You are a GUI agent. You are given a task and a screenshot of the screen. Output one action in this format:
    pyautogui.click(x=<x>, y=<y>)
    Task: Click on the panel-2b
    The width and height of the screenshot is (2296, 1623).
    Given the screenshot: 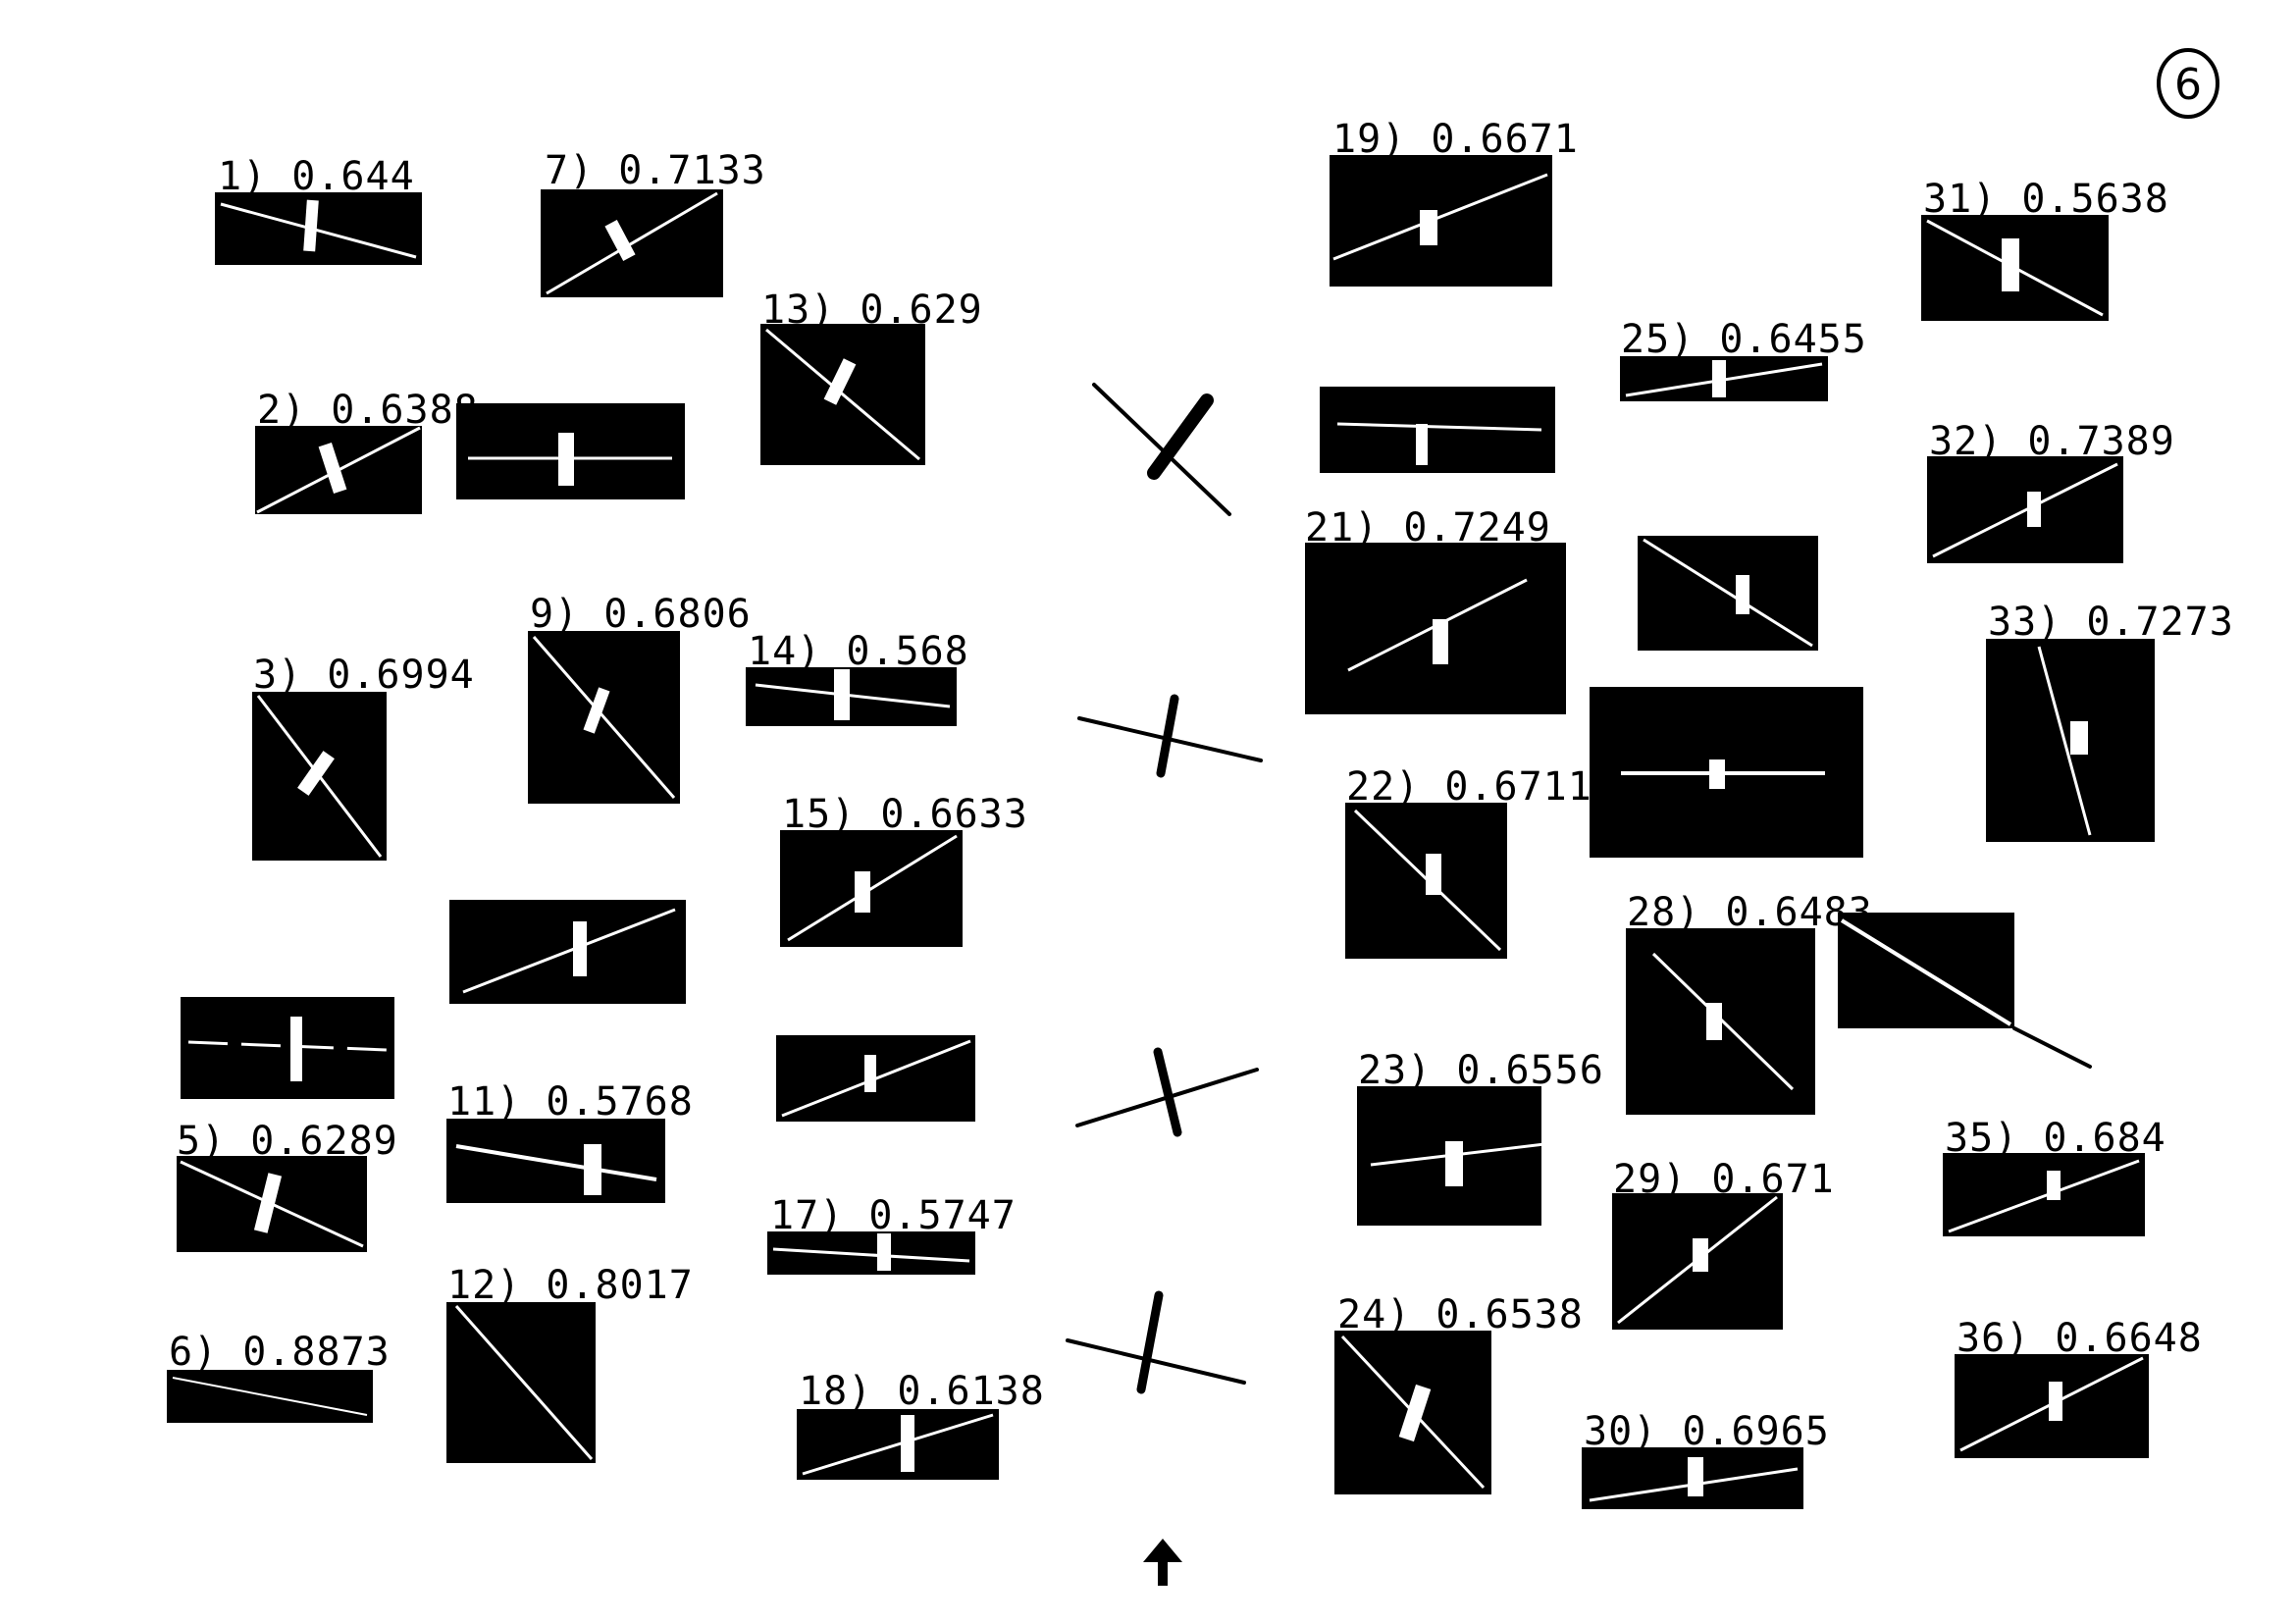 What is the action you would take?
    pyautogui.click(x=570, y=451)
    